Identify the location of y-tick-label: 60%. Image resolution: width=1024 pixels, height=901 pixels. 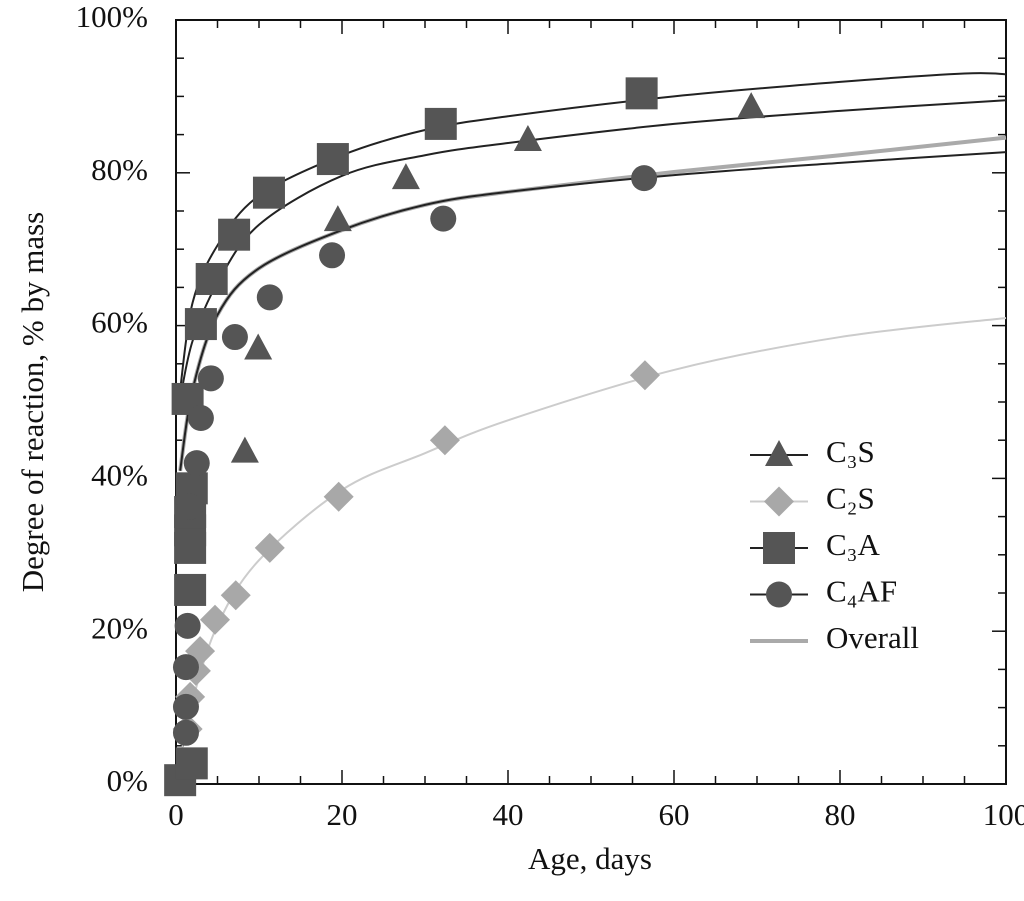
(119, 322).